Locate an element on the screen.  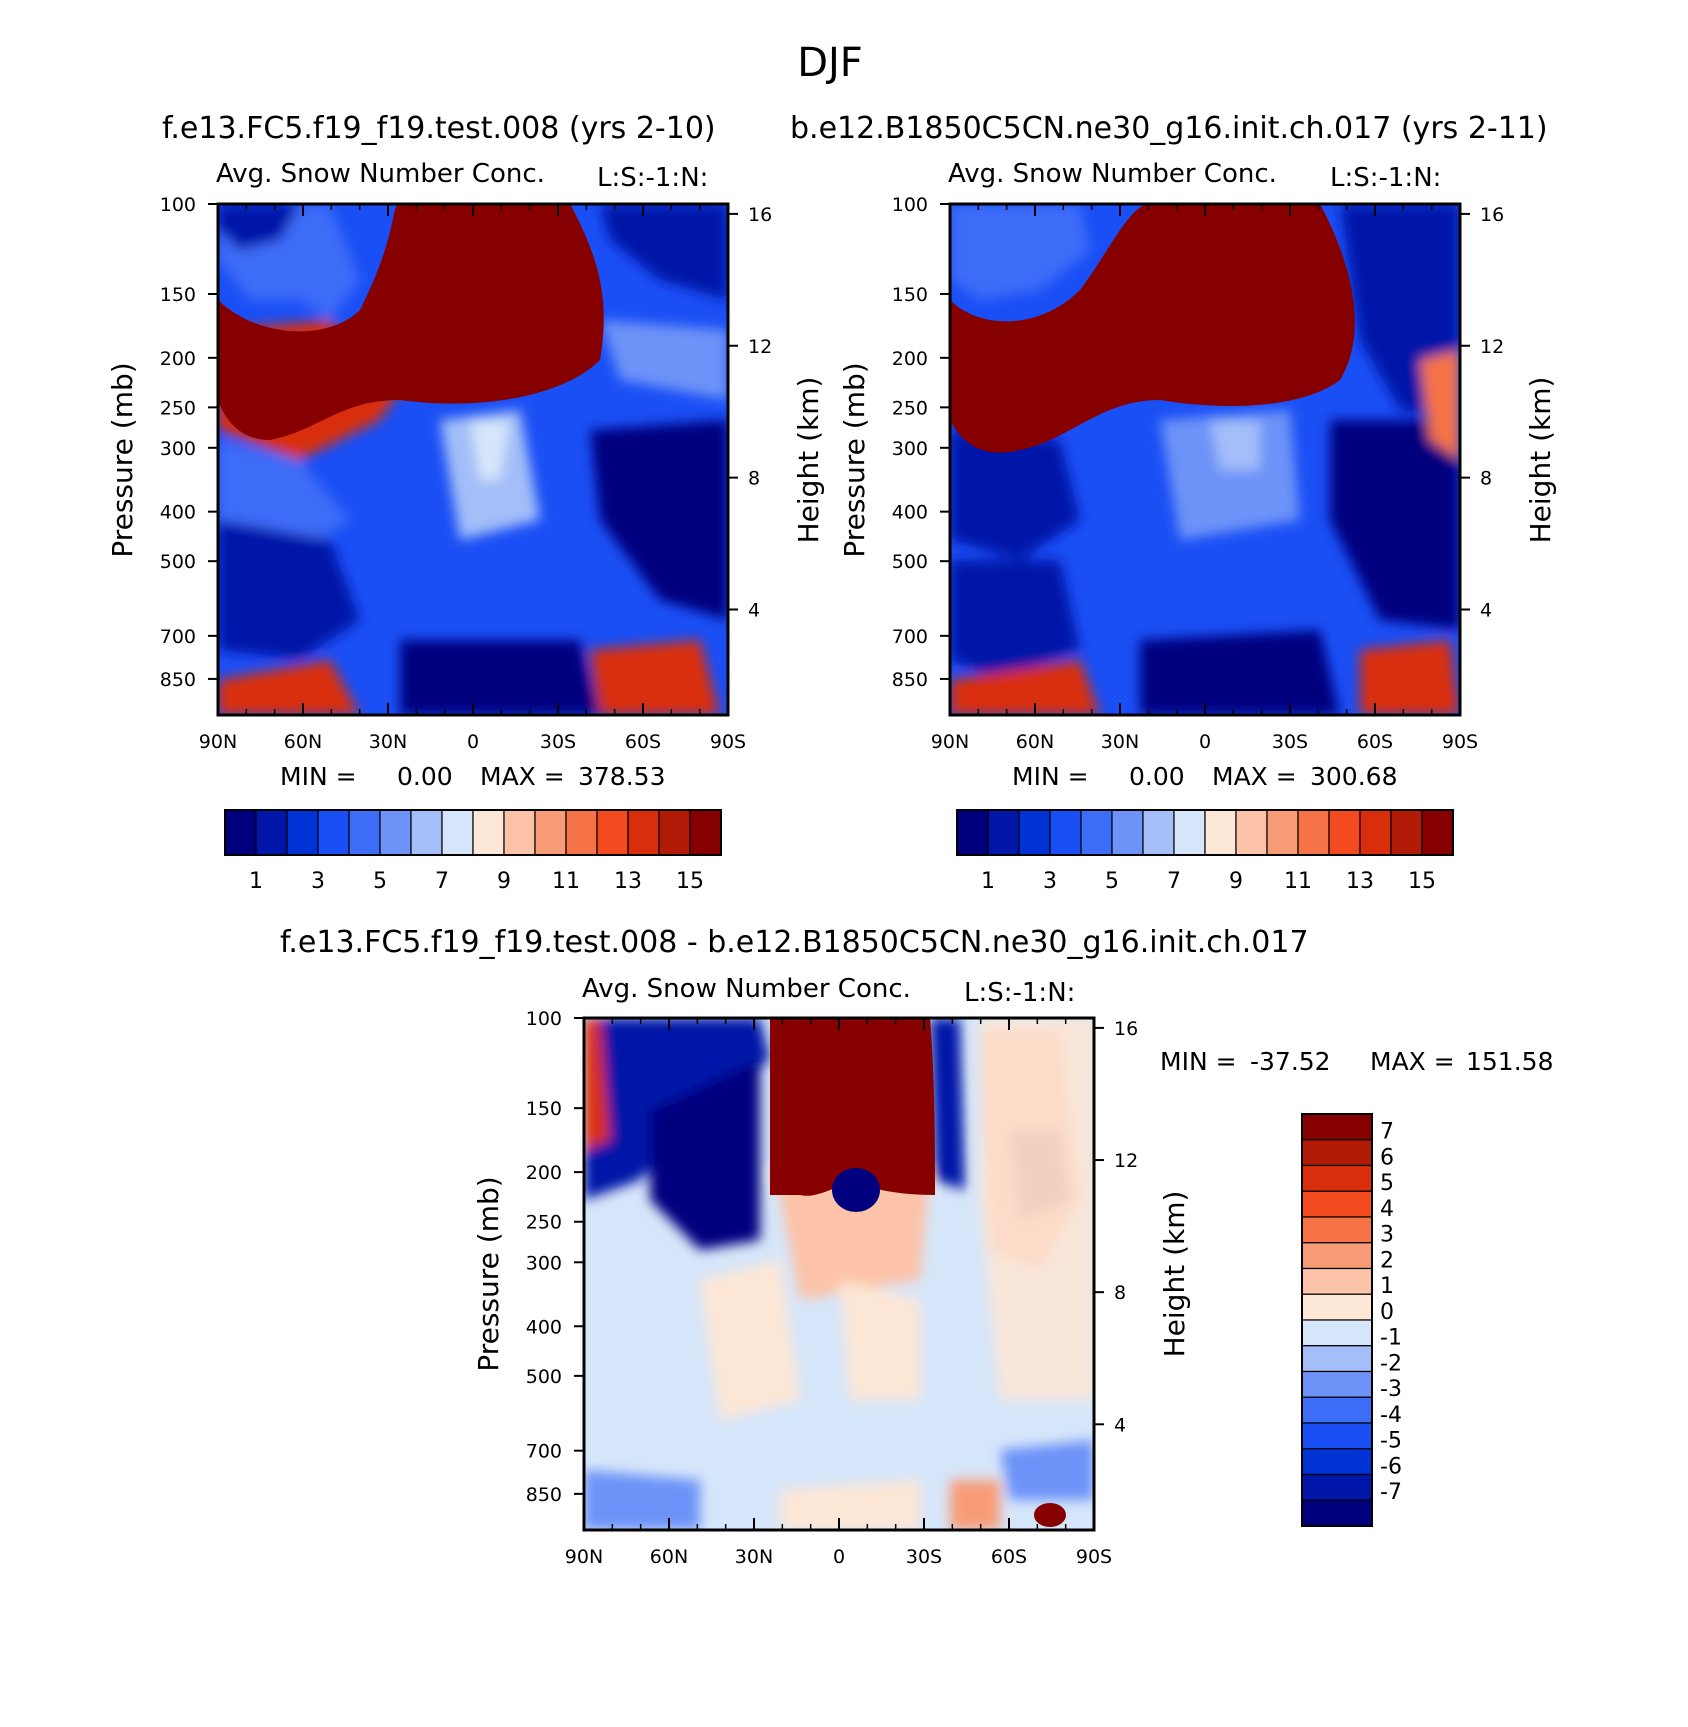
max-label: MAX = is located at coordinates (1412, 1061).